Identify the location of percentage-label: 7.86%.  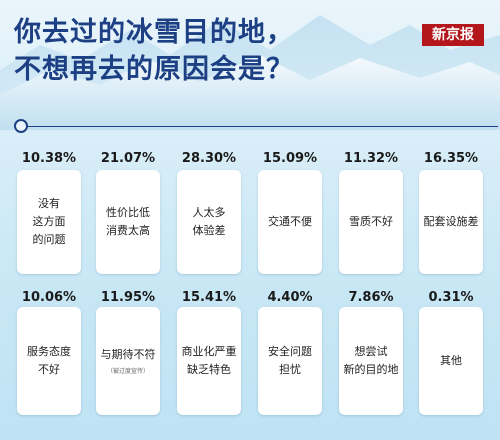
(371, 297).